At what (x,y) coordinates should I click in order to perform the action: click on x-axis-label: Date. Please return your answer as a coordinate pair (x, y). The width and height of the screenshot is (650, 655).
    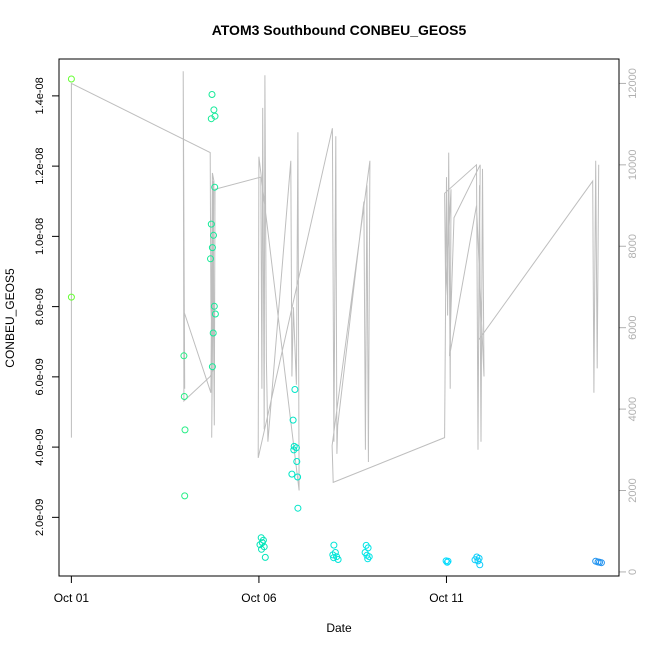
    Looking at the image, I should click on (339, 628).